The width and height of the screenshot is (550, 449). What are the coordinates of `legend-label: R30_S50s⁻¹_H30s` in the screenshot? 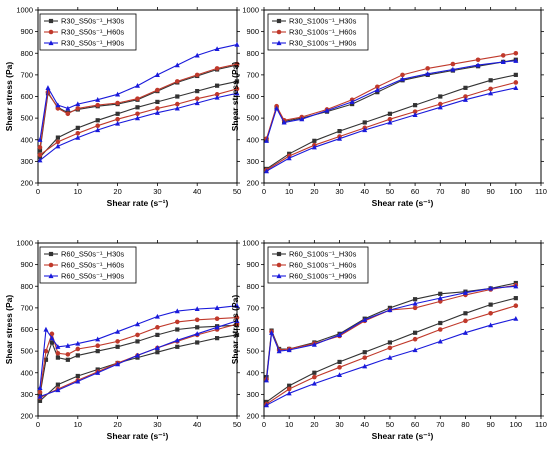 It's located at (92, 21).